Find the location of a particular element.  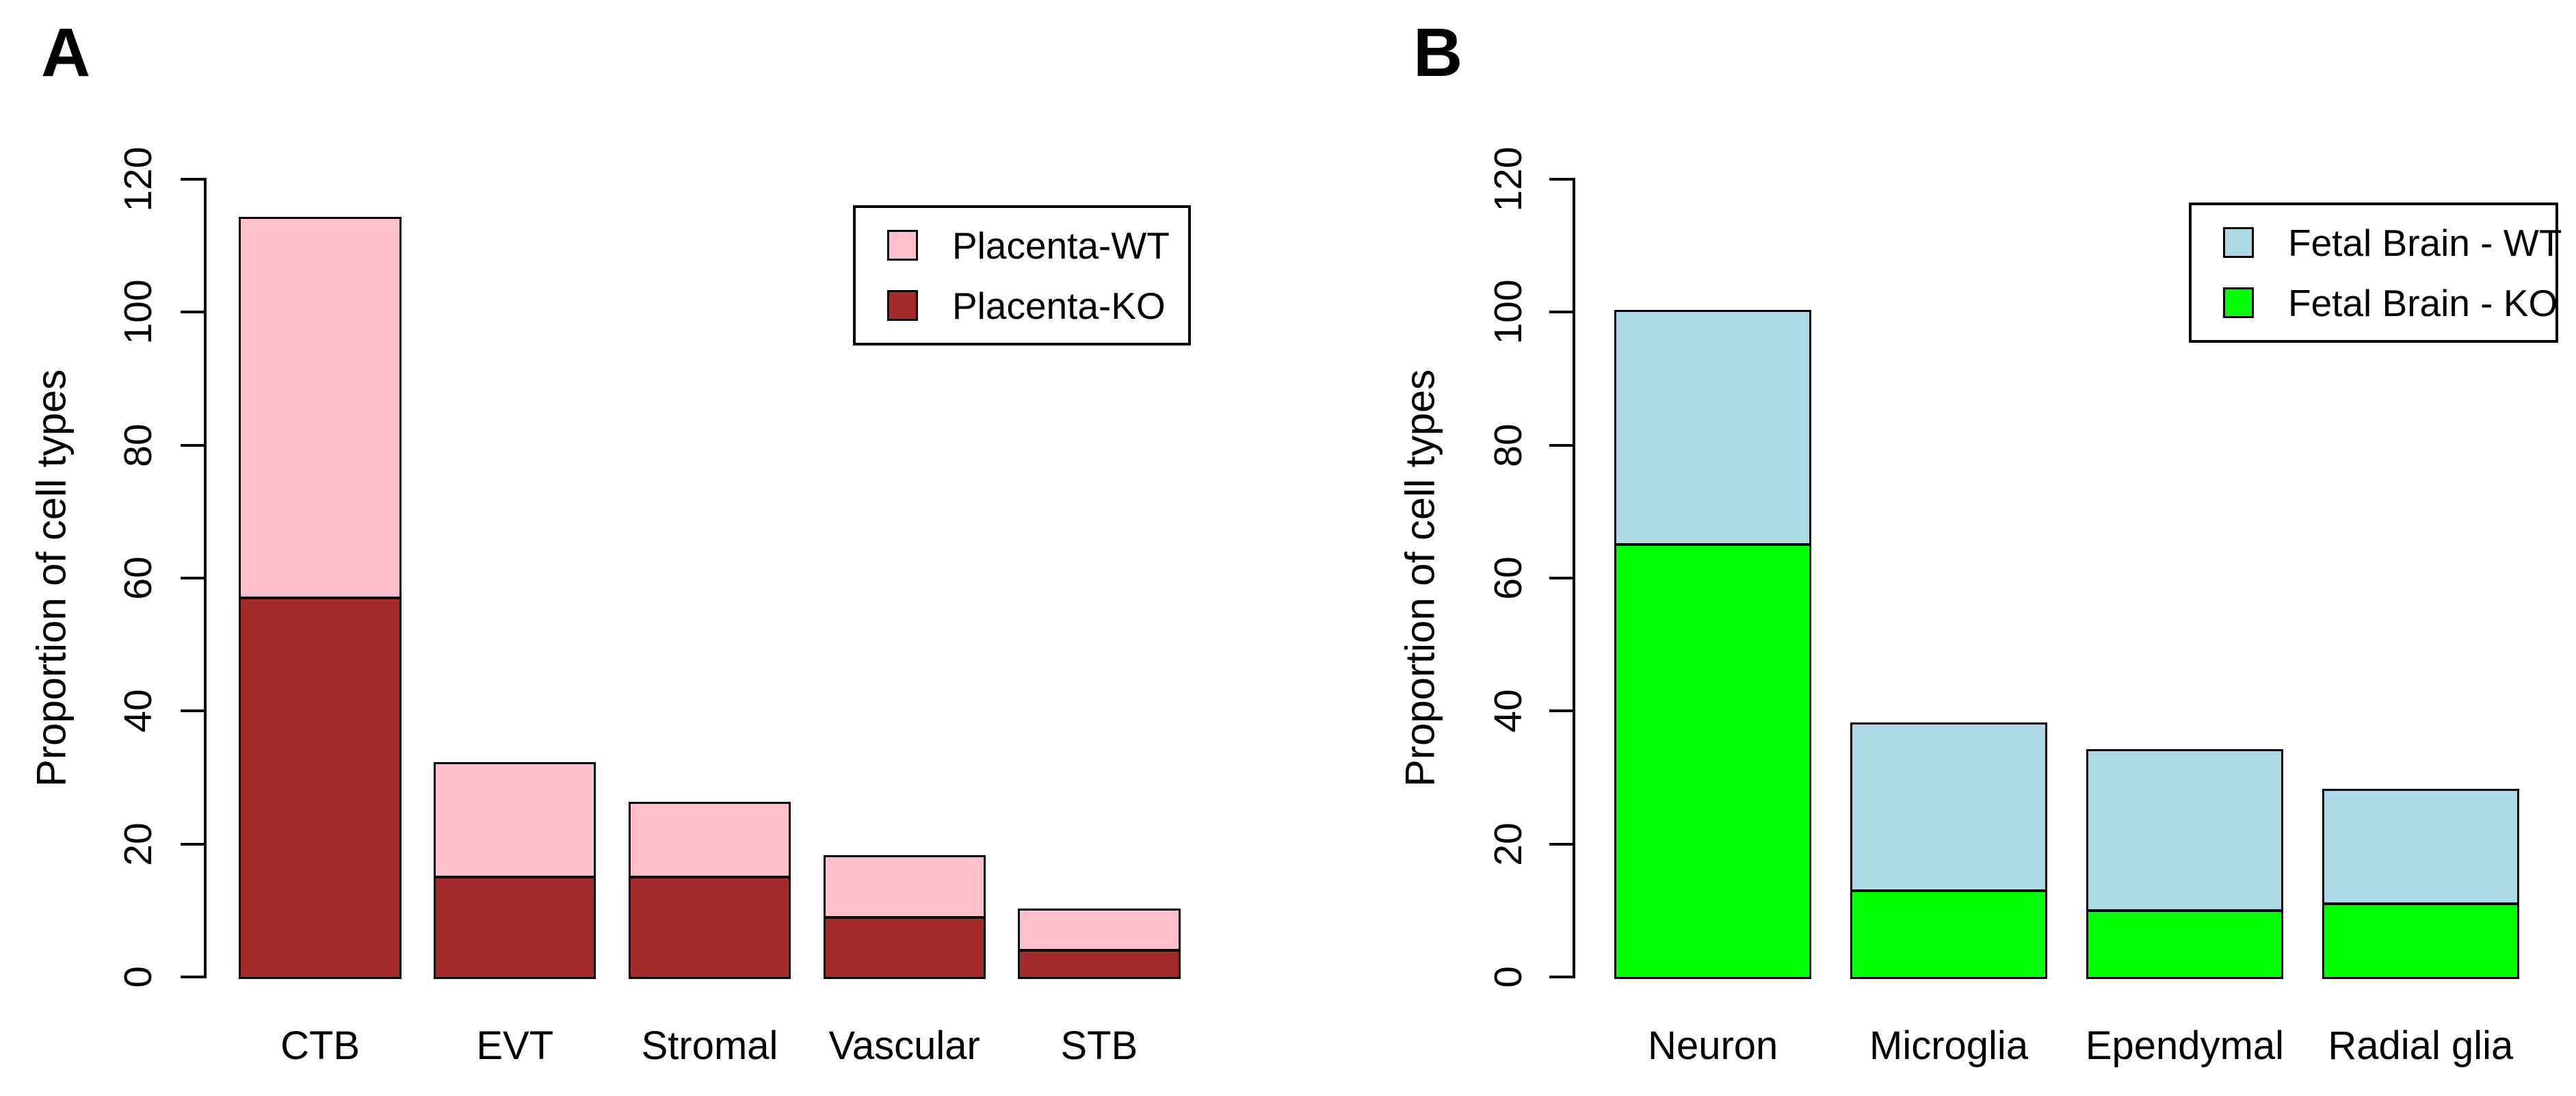

panel-letter-a: A is located at coordinates (66, 53).